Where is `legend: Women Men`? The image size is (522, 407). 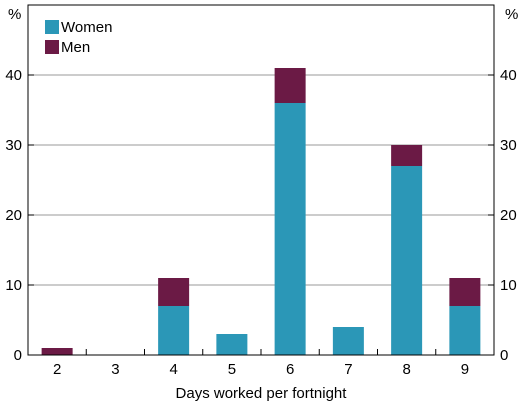 legend: Women Men is located at coordinates (78, 37).